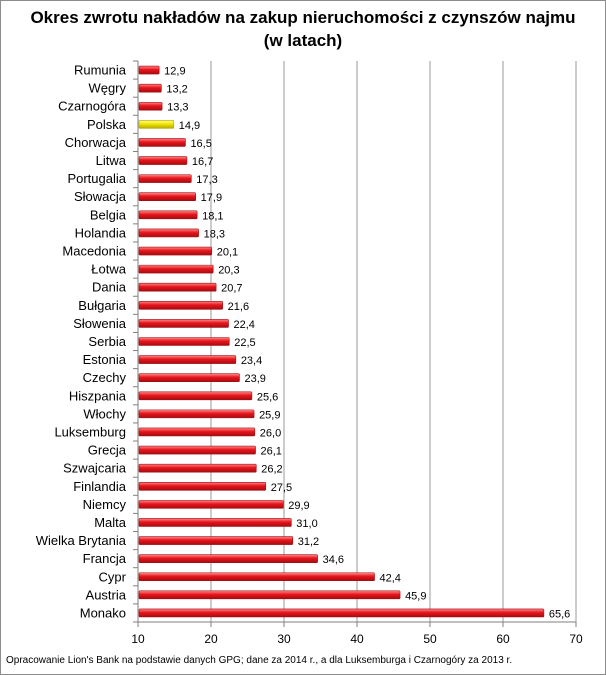 Image resolution: width=606 pixels, height=675 pixels. I want to click on data-label: 20,1, so click(227, 253).